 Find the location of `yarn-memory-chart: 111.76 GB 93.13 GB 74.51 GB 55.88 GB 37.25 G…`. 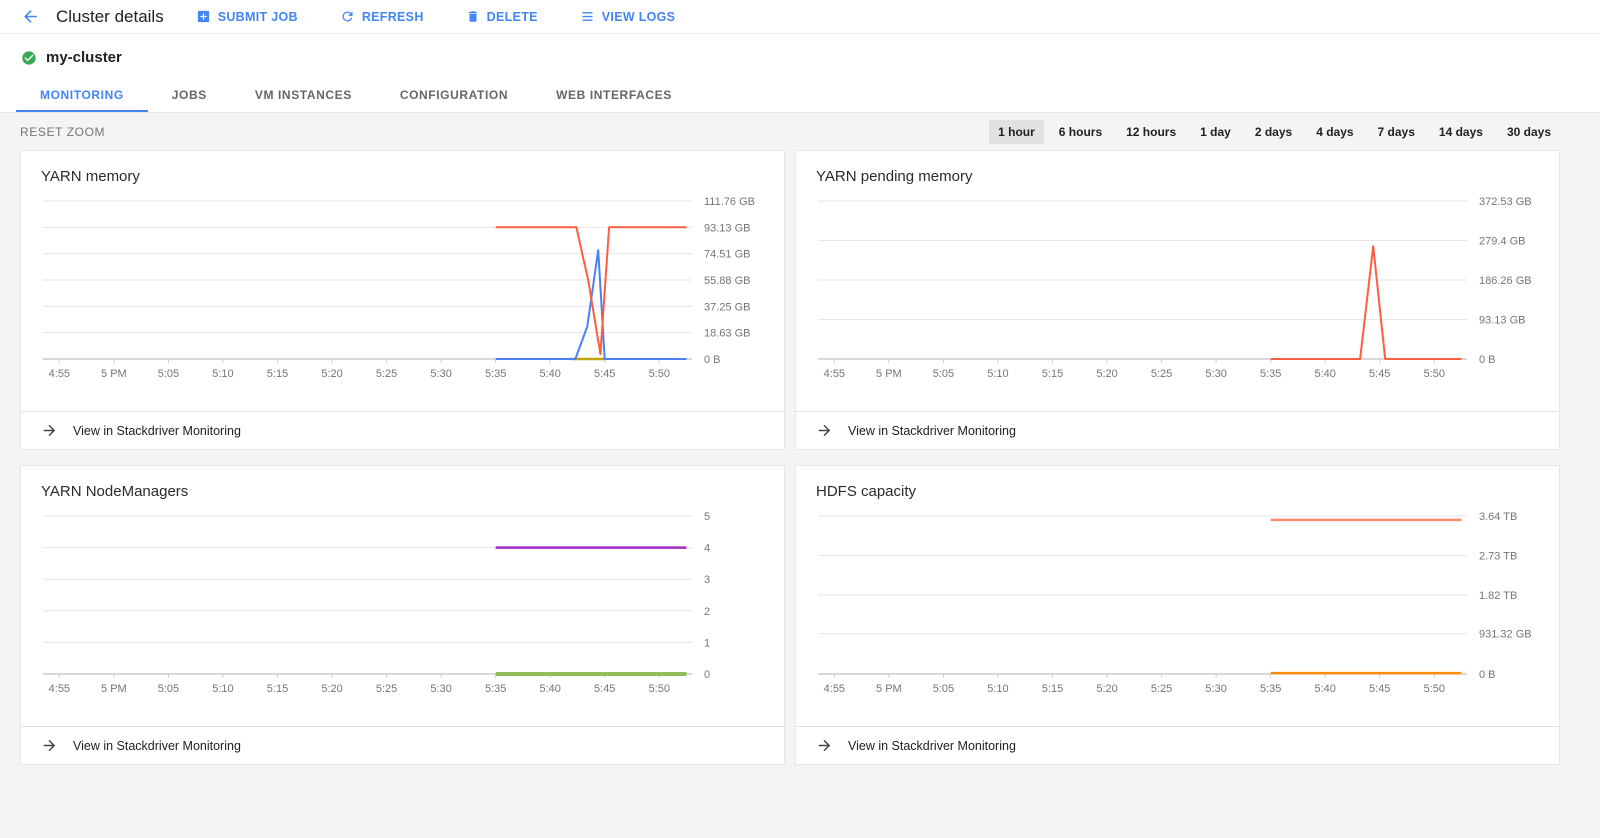

yarn-memory-chart: 111.76 GB 93.13 GB 74.51 GB 55.88 GB 37.25 G… is located at coordinates (406, 288).